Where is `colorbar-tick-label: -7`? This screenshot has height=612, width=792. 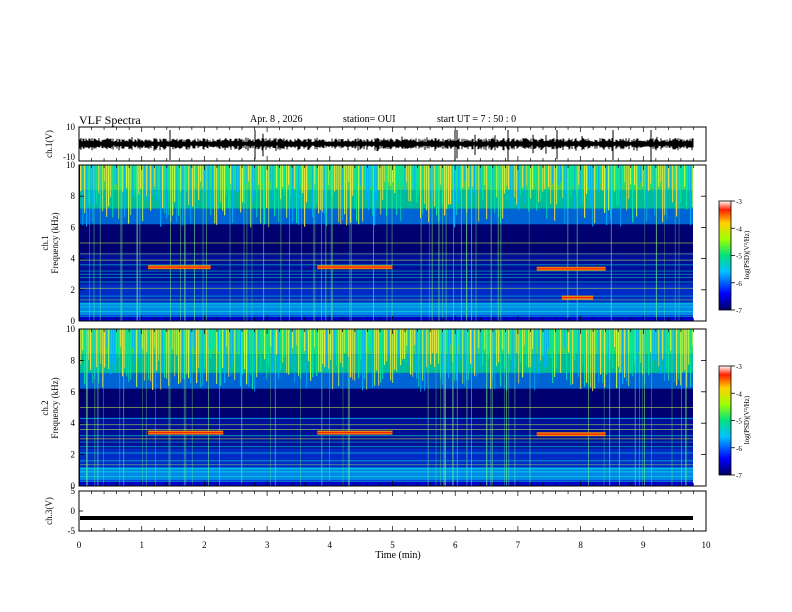
colorbar-tick-label: -7 is located at coordinates (739, 476).